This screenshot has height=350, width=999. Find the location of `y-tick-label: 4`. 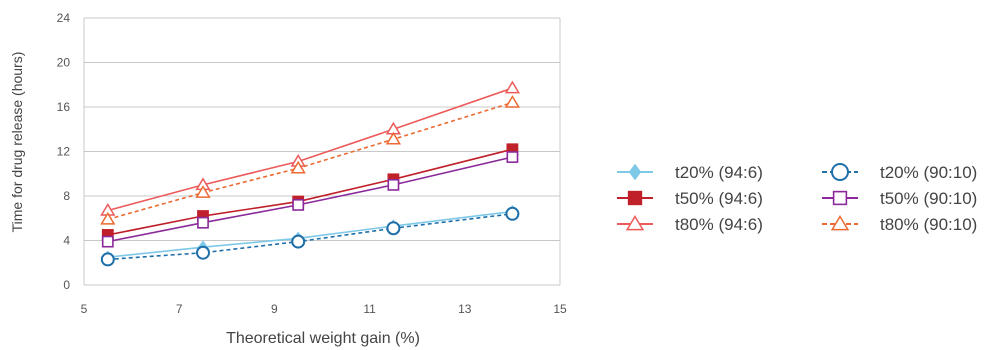

y-tick-label: 4 is located at coordinates (66, 241).